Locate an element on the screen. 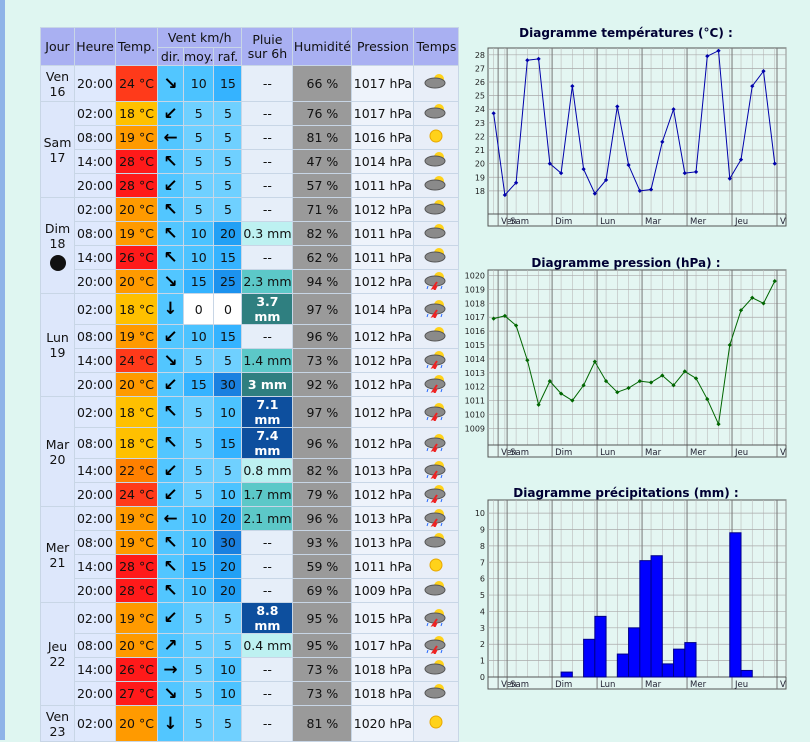 This screenshot has width=810, height=742. y-tick-label: 3 is located at coordinates (482, 628).